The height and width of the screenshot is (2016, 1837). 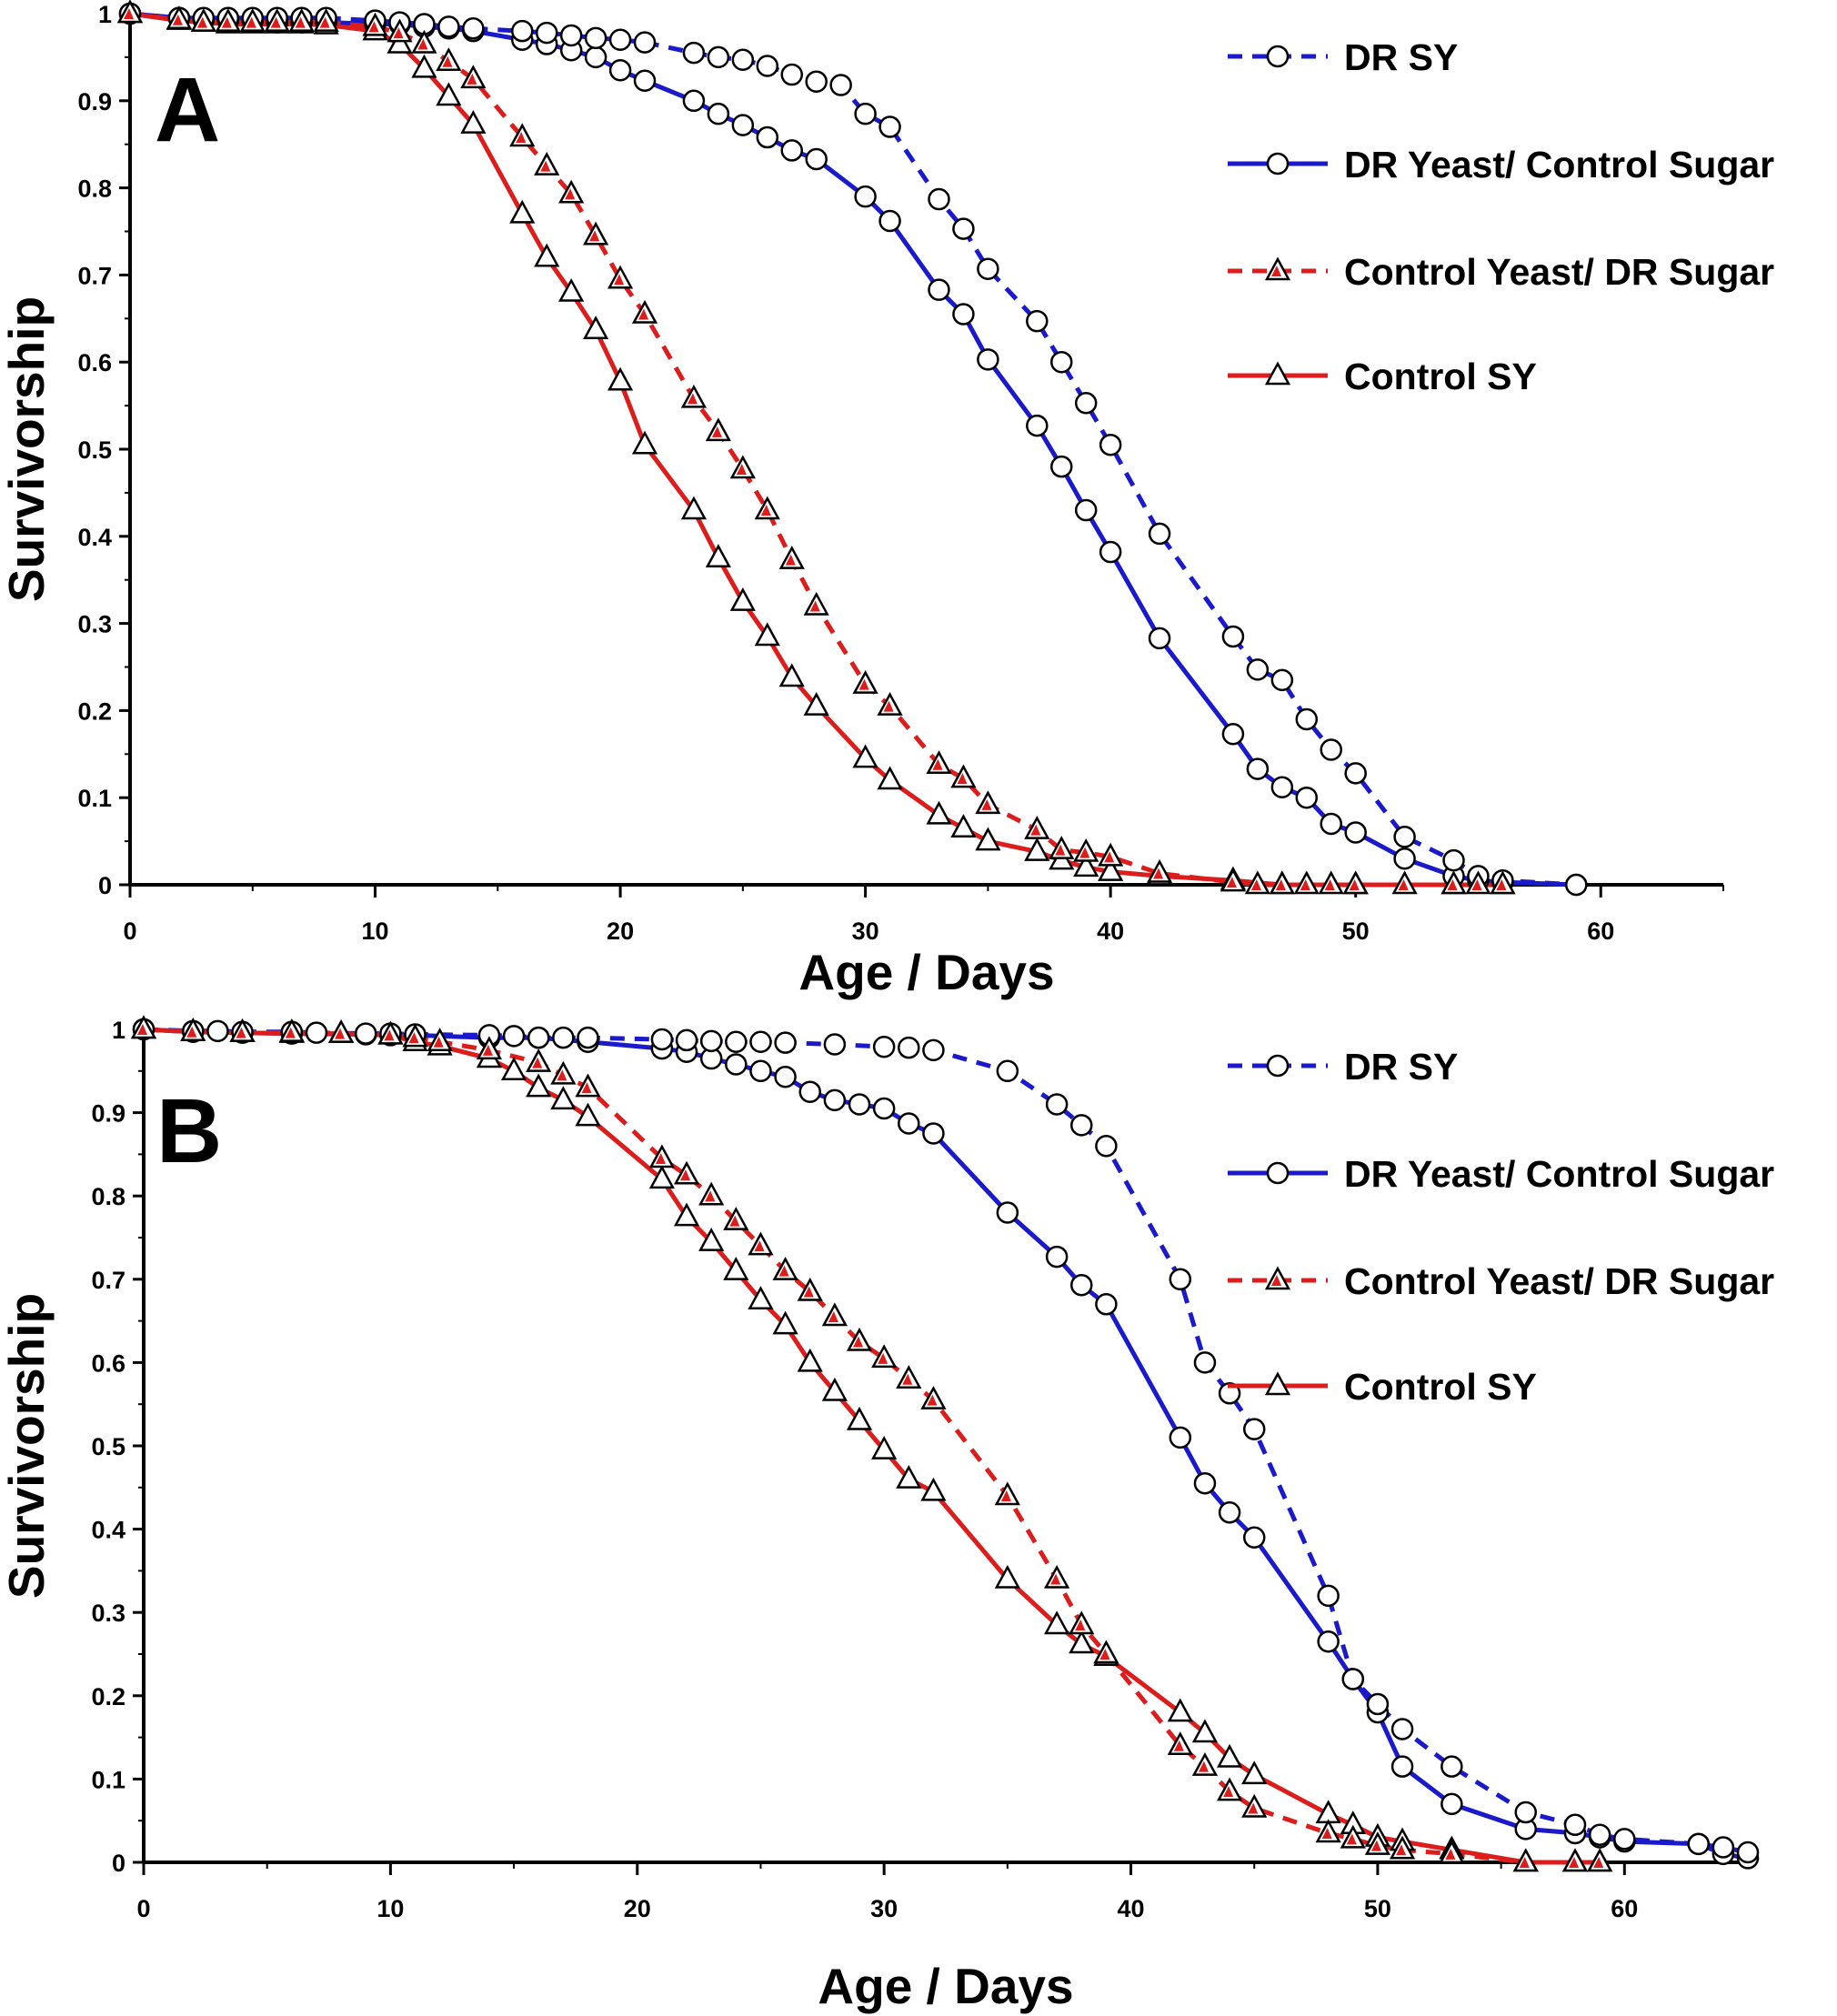 What do you see at coordinates (108, 1614) in the screenshot?
I see `y-tick-label: 0.3` at bounding box center [108, 1614].